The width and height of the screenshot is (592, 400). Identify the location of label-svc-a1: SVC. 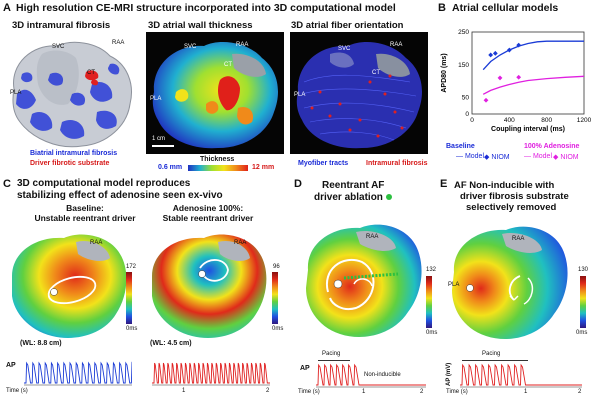
(58, 47).